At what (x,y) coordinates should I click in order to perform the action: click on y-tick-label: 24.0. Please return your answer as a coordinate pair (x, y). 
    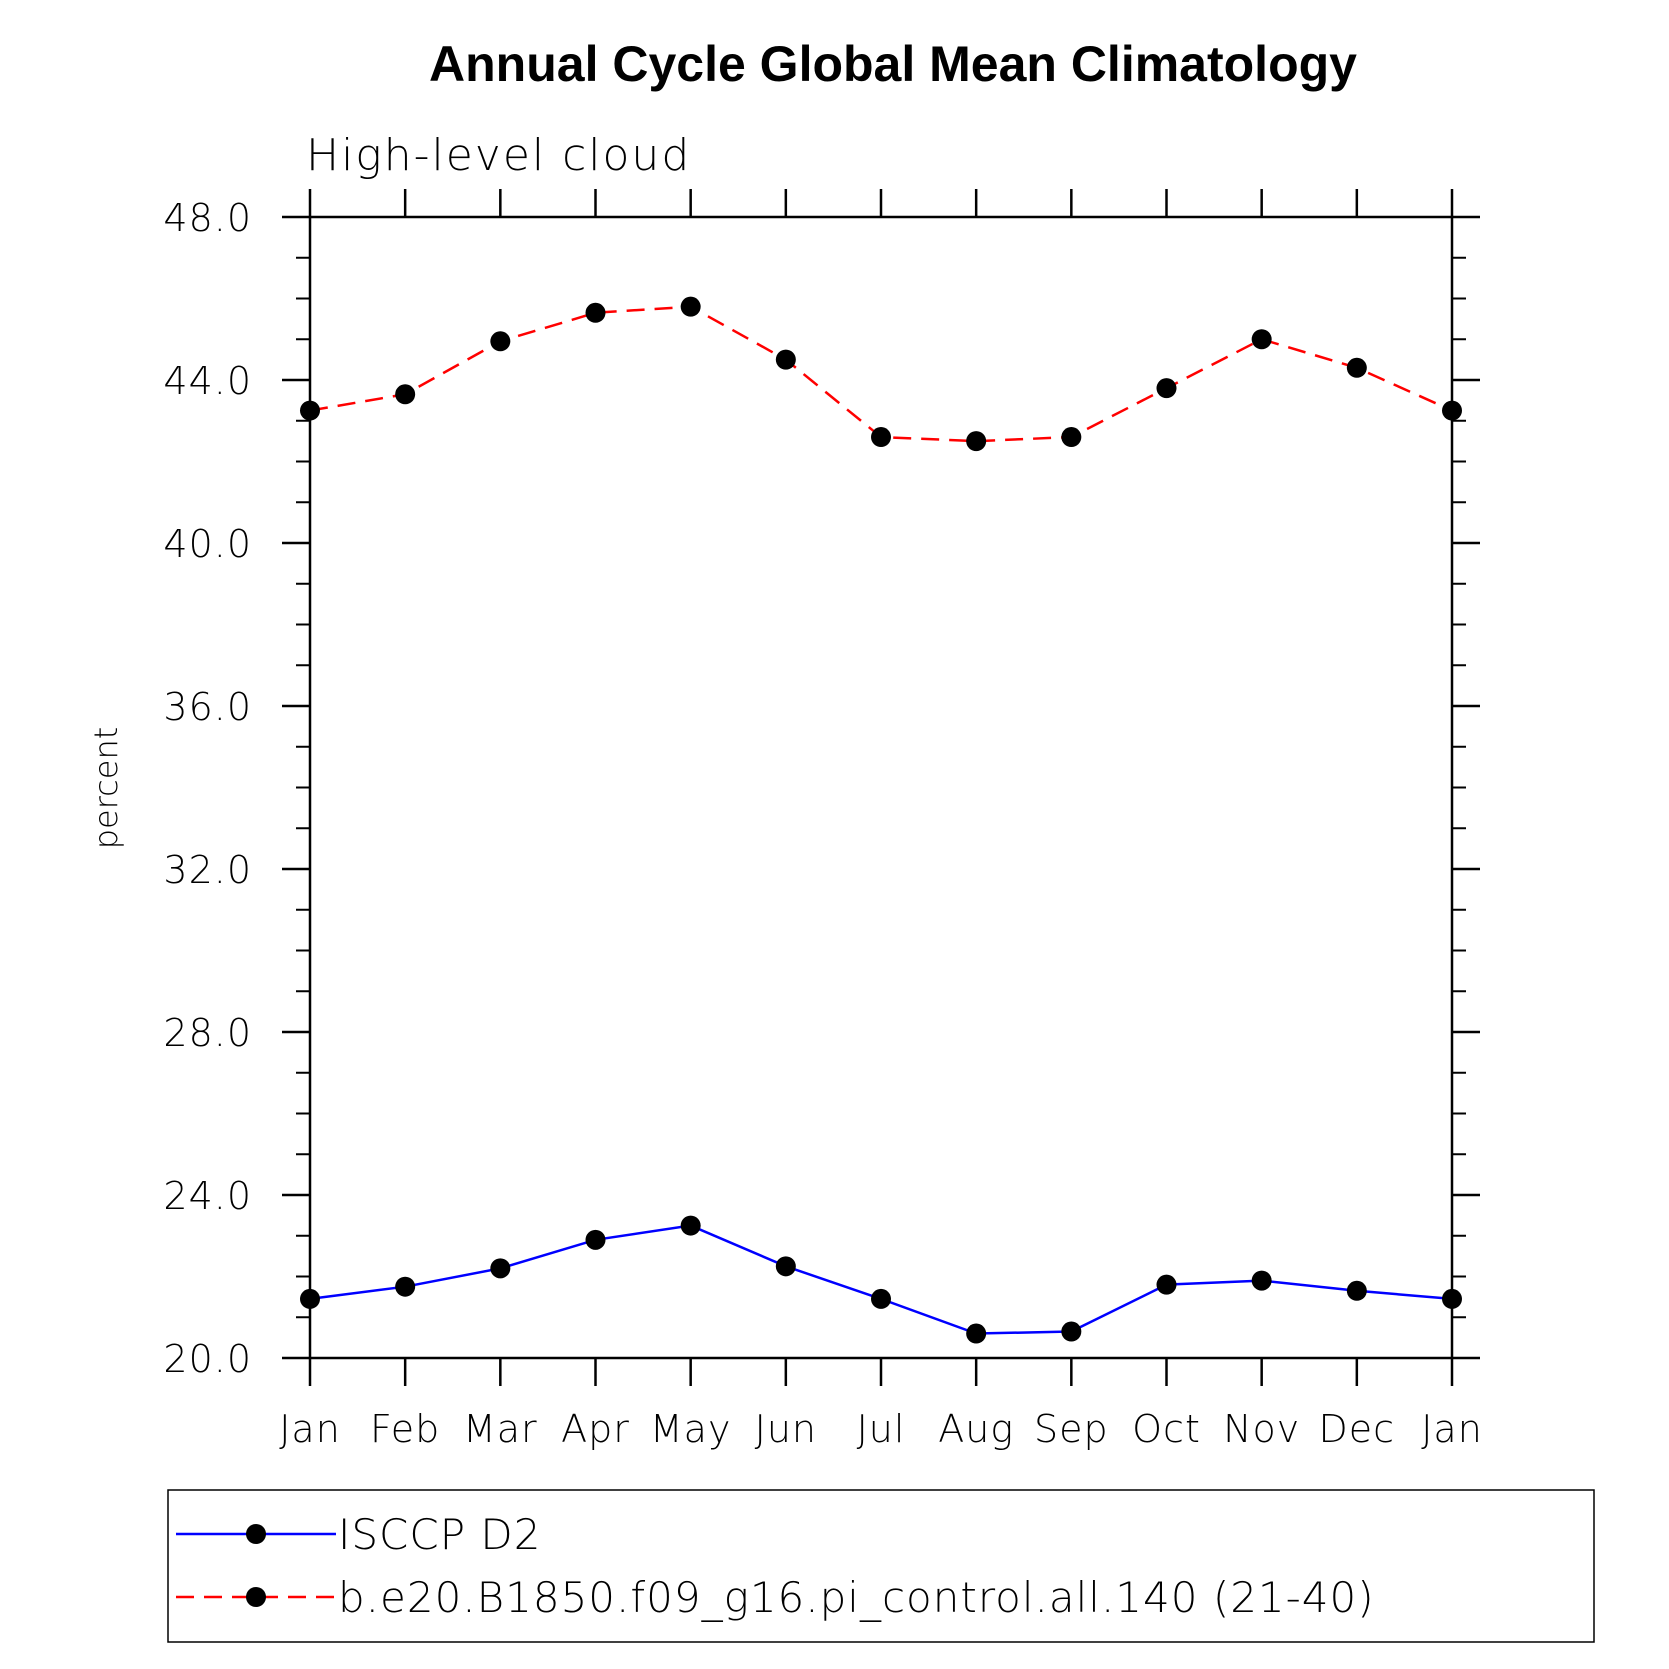
    Looking at the image, I should click on (207, 1196).